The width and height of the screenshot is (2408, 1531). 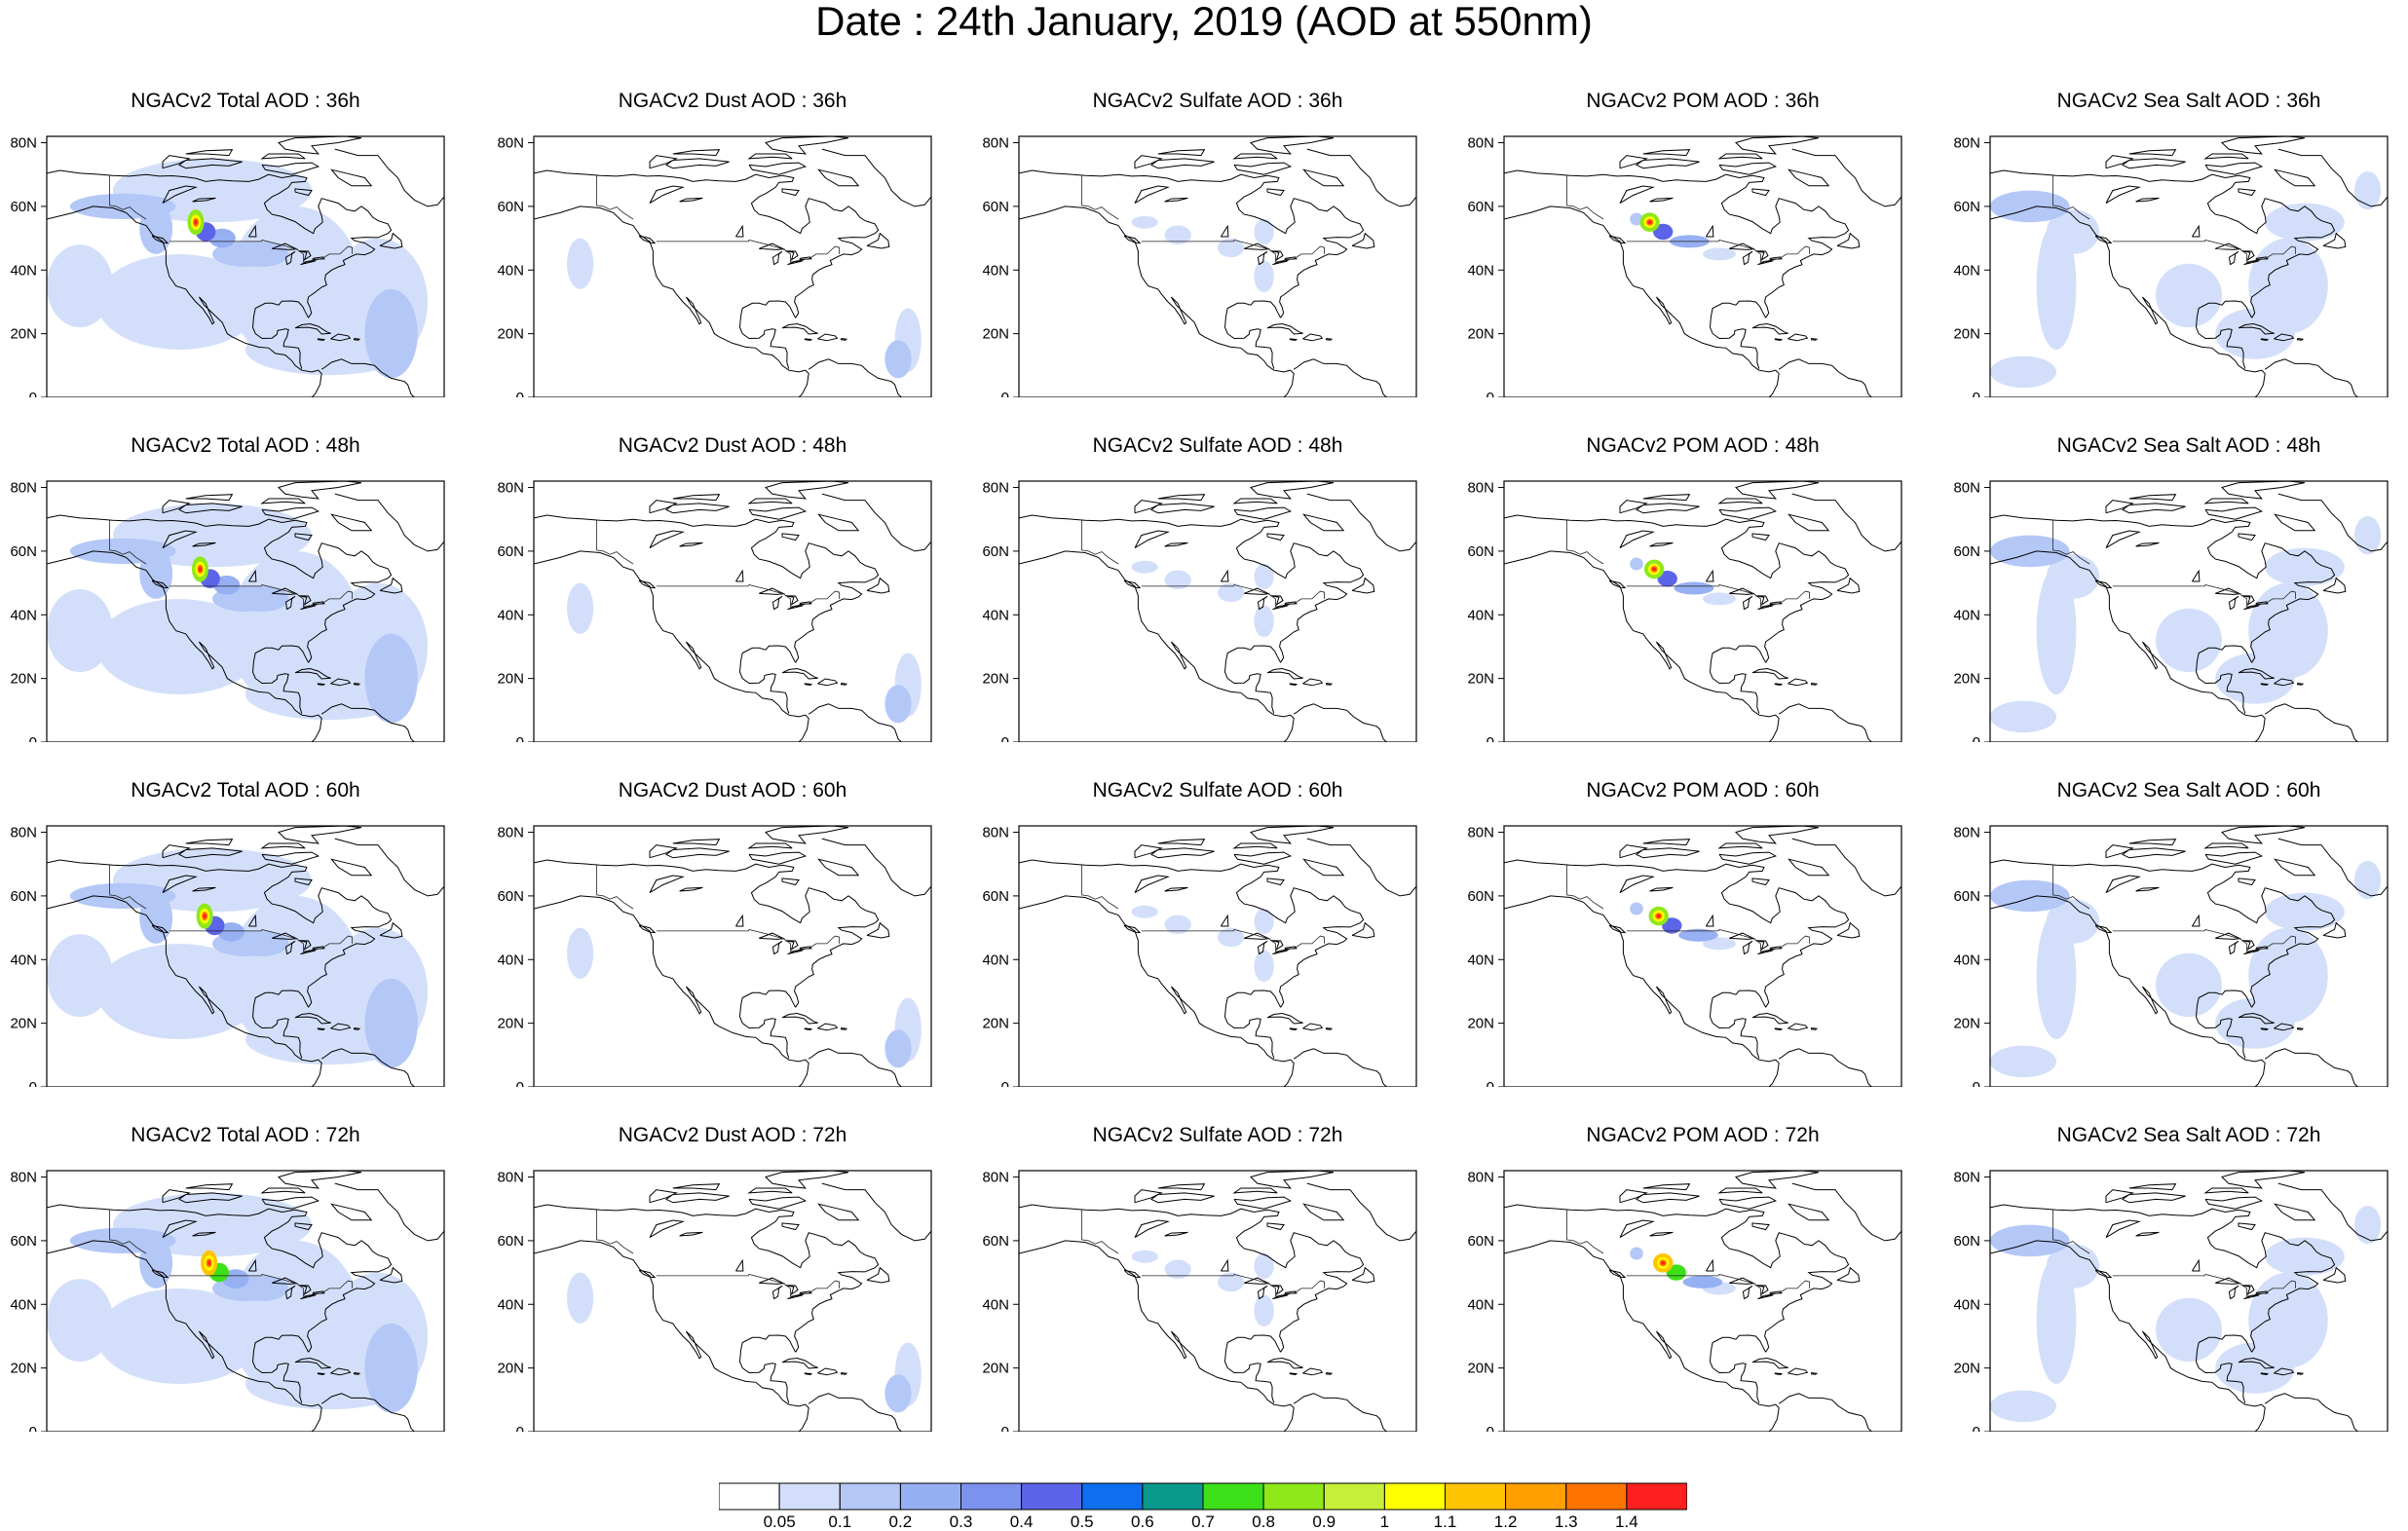 What do you see at coordinates (1480, 334) in the screenshot?
I see `y-tick-label: 20N` at bounding box center [1480, 334].